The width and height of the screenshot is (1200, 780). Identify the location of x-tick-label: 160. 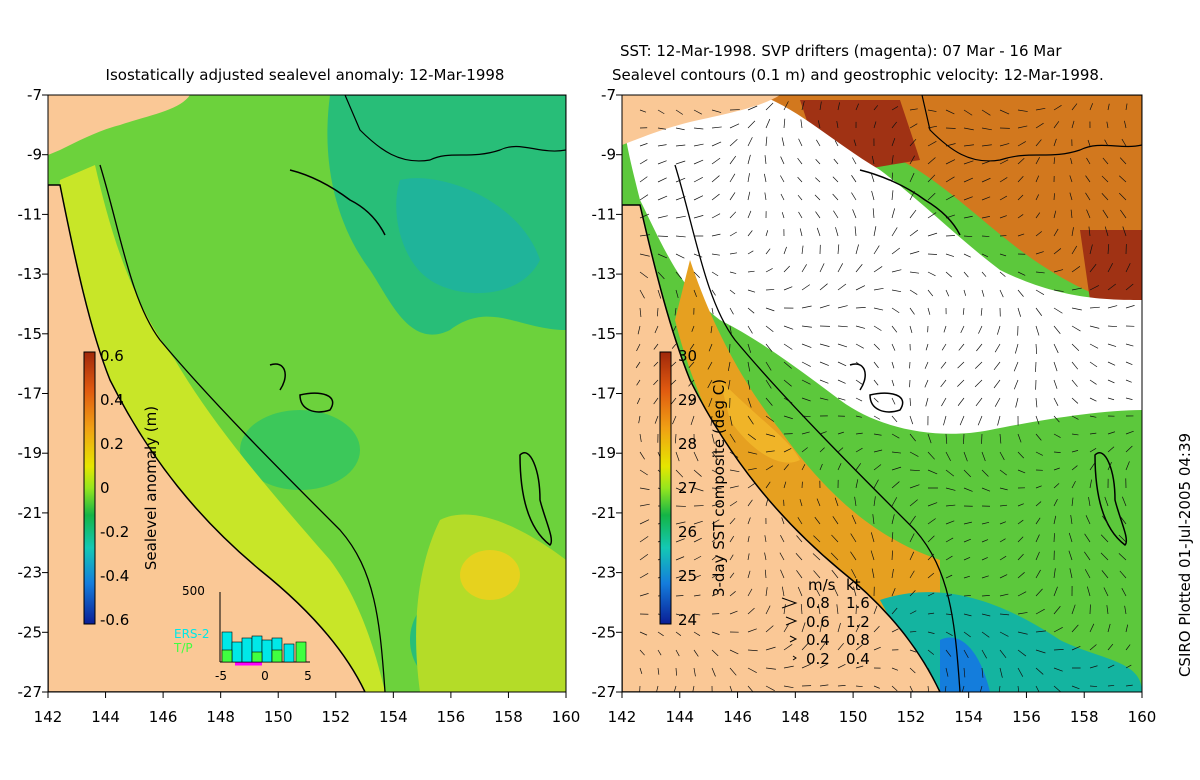
(566, 717).